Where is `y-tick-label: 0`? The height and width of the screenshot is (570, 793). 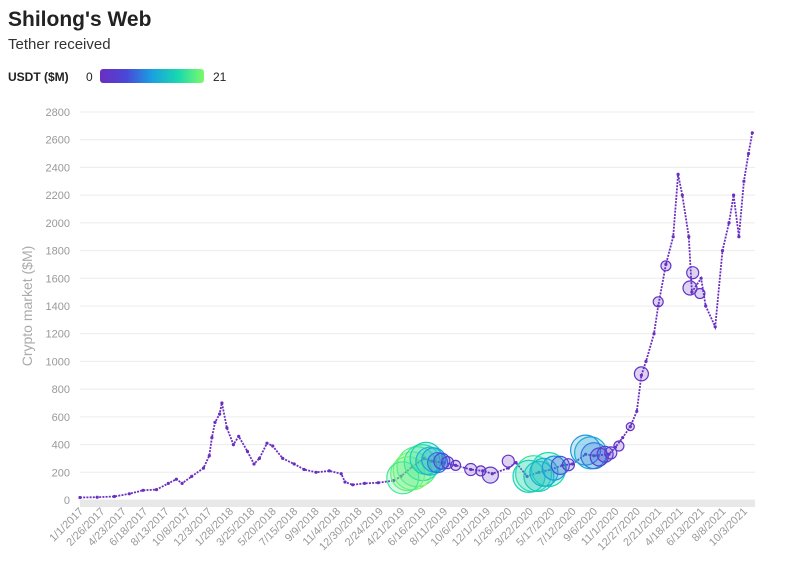 y-tick-label: 0 is located at coordinates (67, 501).